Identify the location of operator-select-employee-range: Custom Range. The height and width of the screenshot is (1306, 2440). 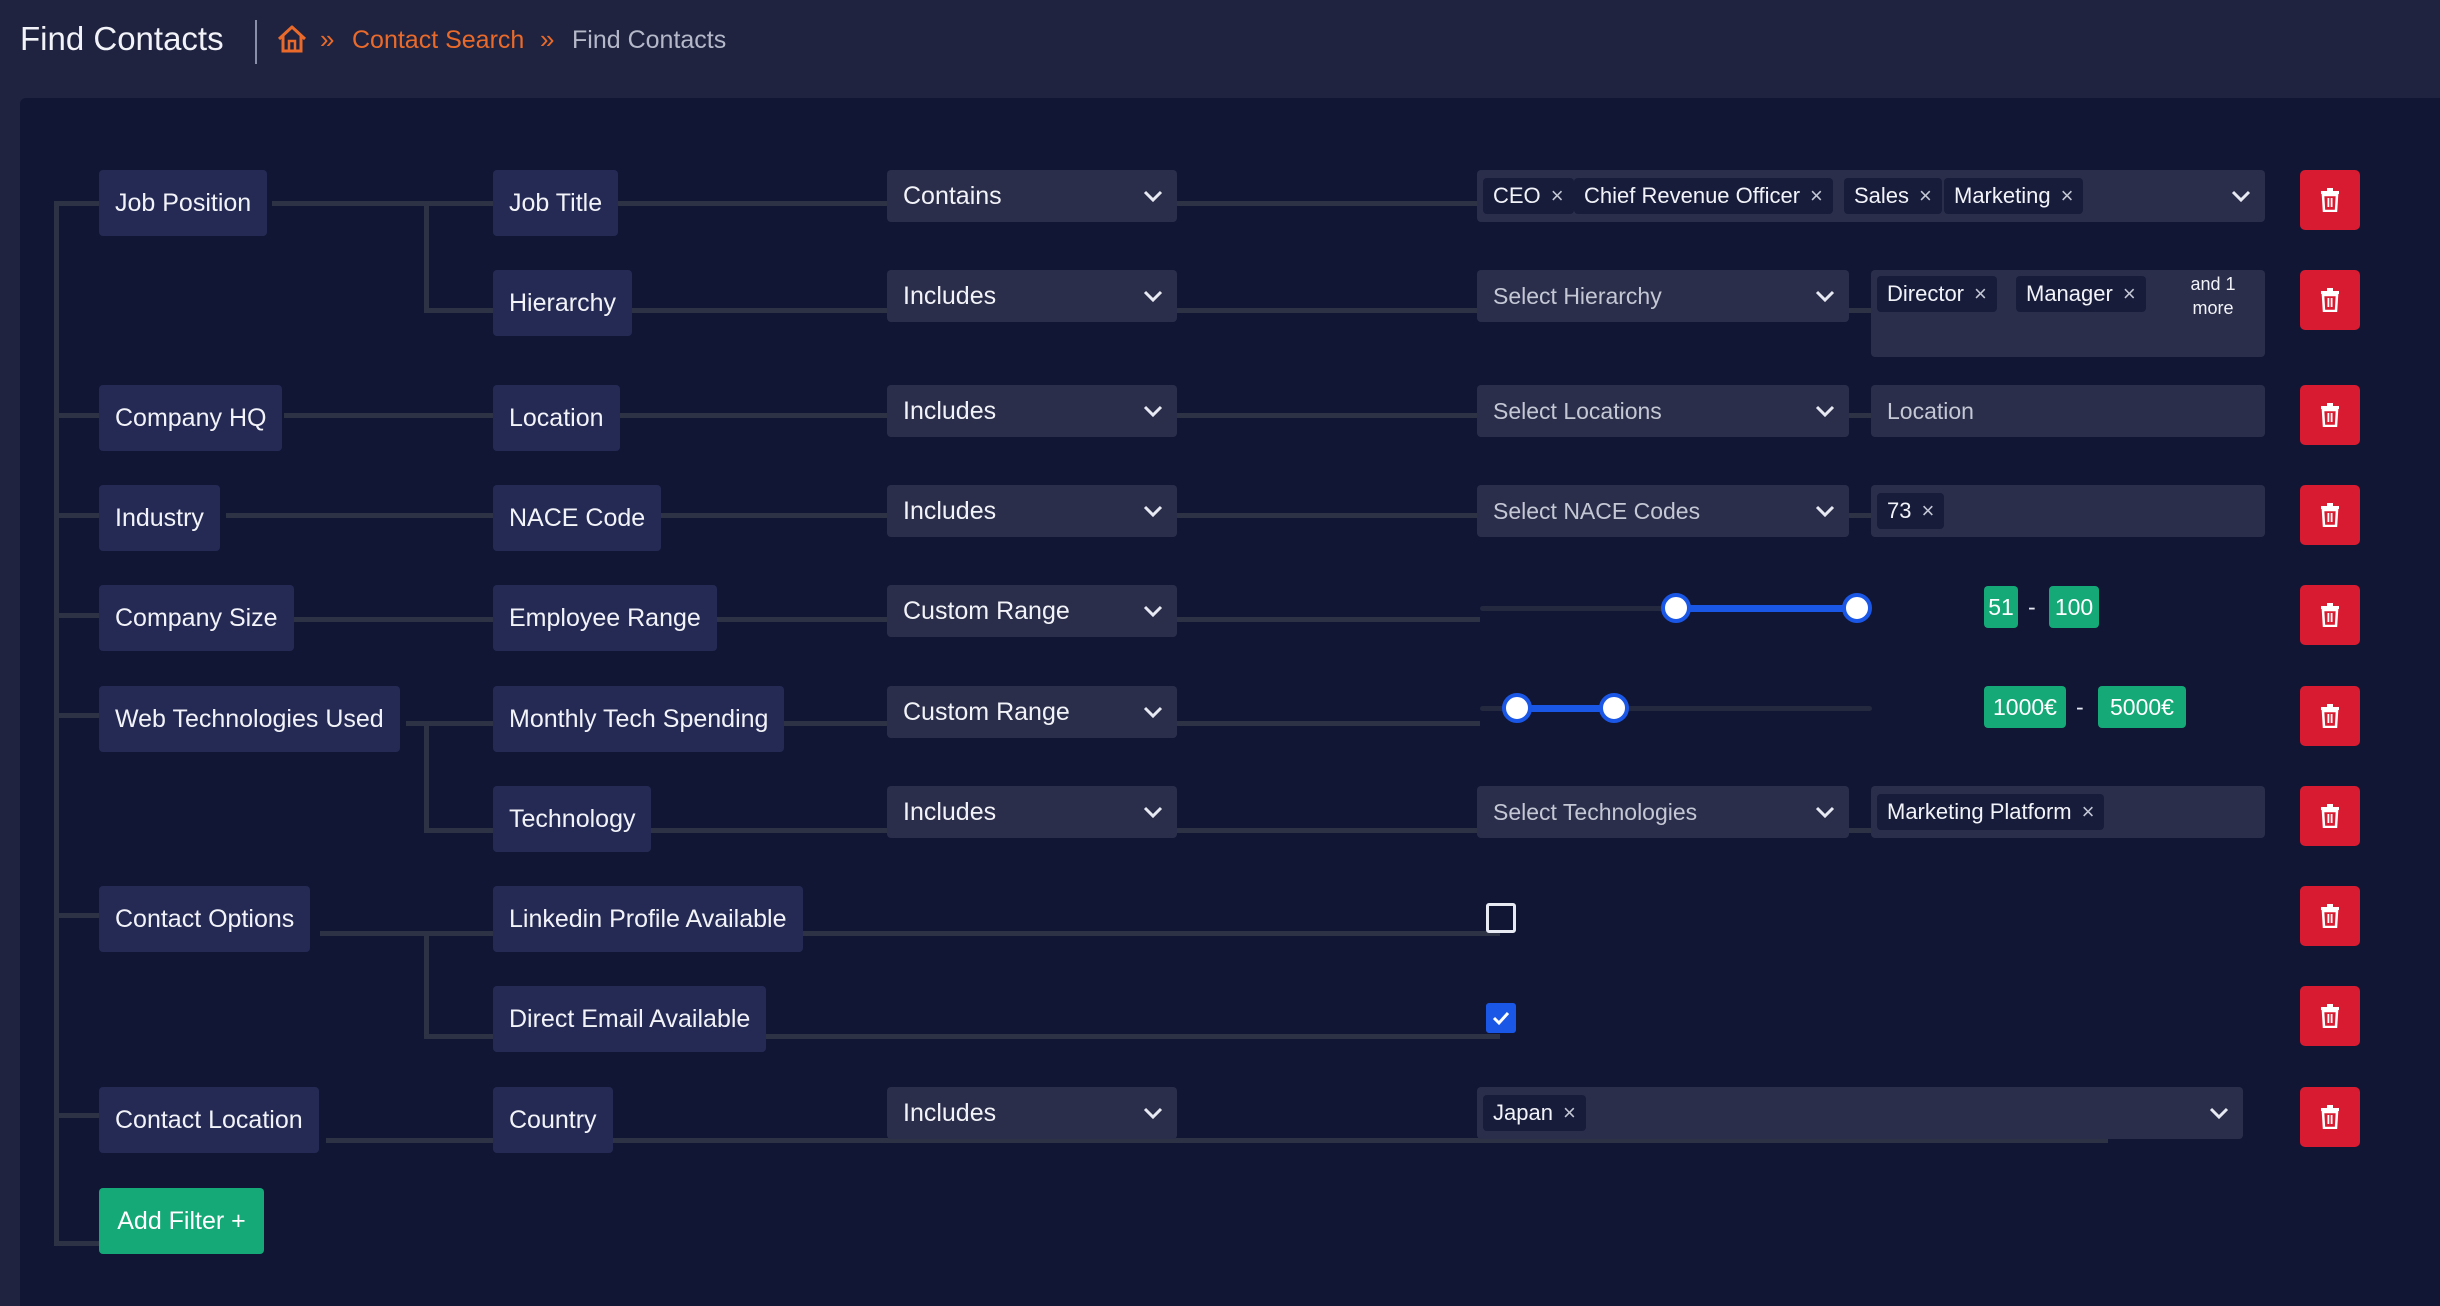
(1032, 611).